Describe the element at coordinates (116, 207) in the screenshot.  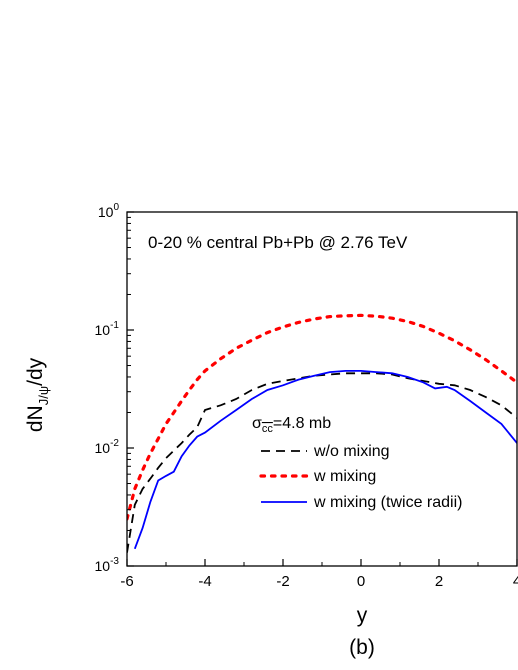
I see `y-tick-exponent: 0` at that location.